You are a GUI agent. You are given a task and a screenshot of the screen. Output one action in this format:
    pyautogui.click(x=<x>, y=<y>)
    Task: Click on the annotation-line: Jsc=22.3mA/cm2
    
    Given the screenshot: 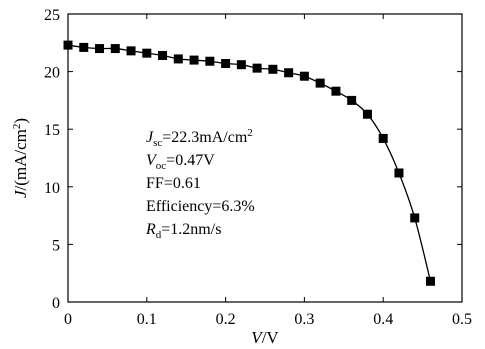 What is the action you would take?
    pyautogui.click(x=199, y=138)
    